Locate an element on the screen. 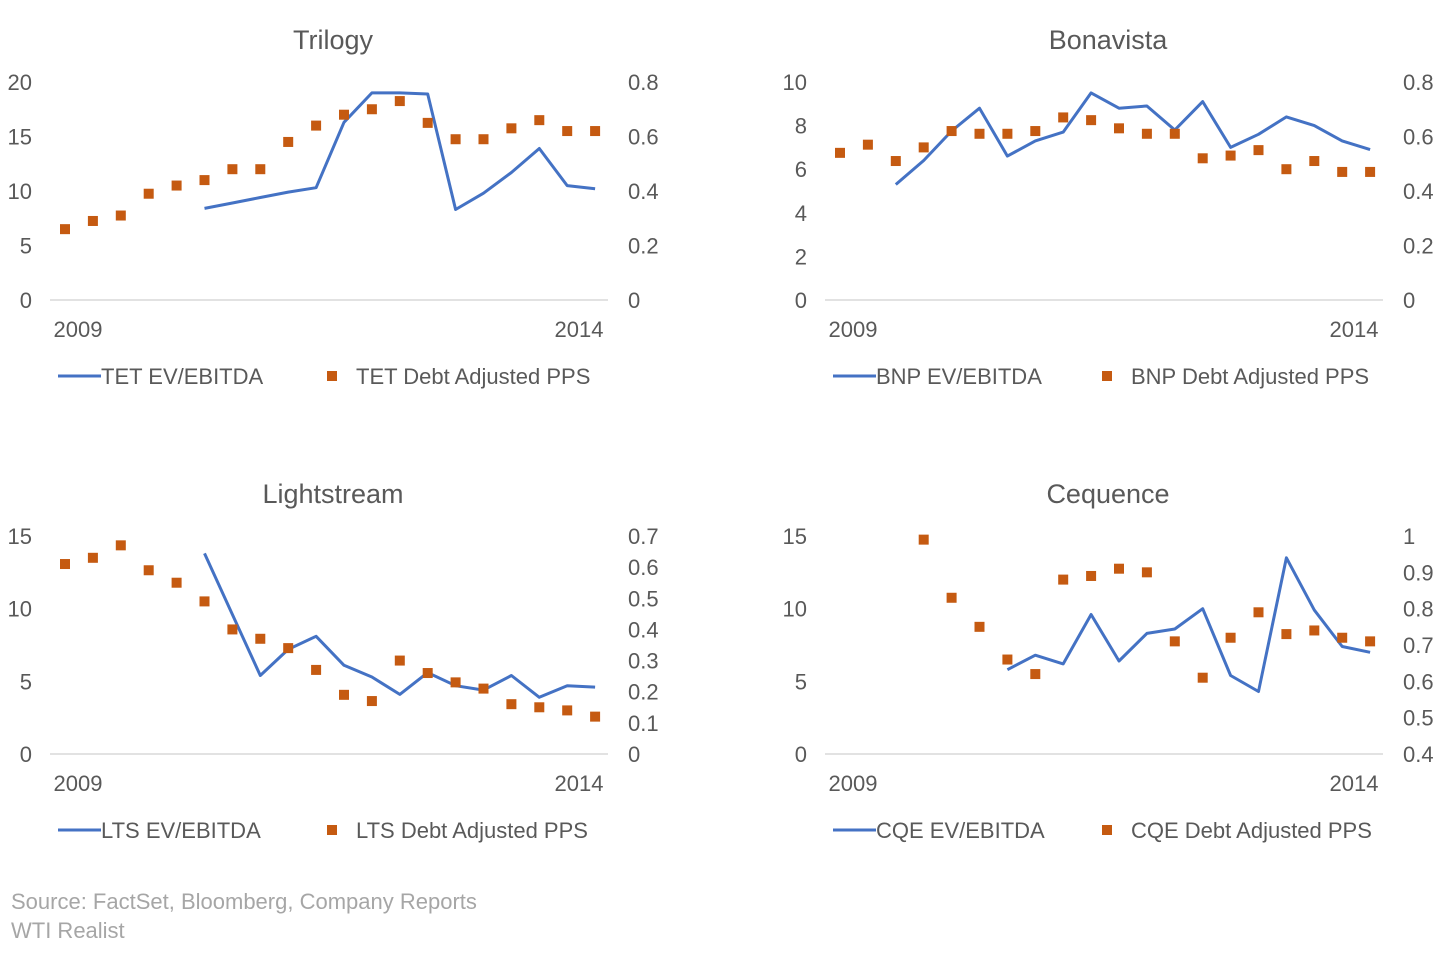  legend-label: CQE Debt Adjusted PPS is located at coordinates (1251, 830).